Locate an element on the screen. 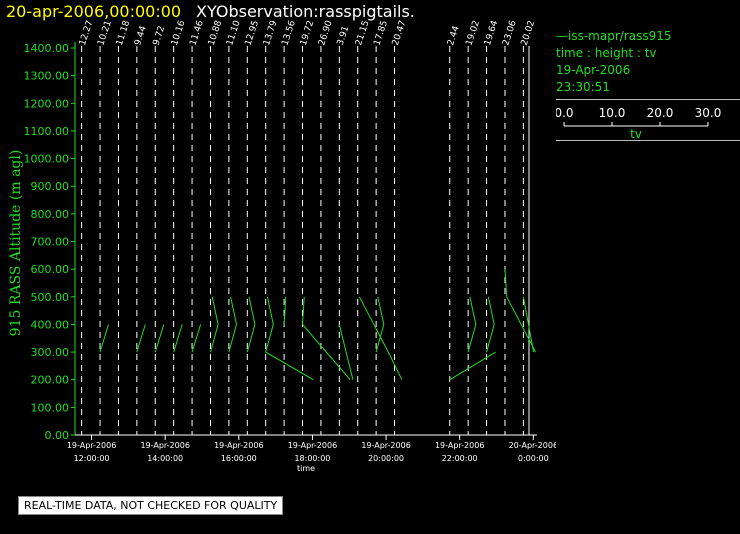 The image size is (740, 534). profile-series is located at coordinates (318, 325).